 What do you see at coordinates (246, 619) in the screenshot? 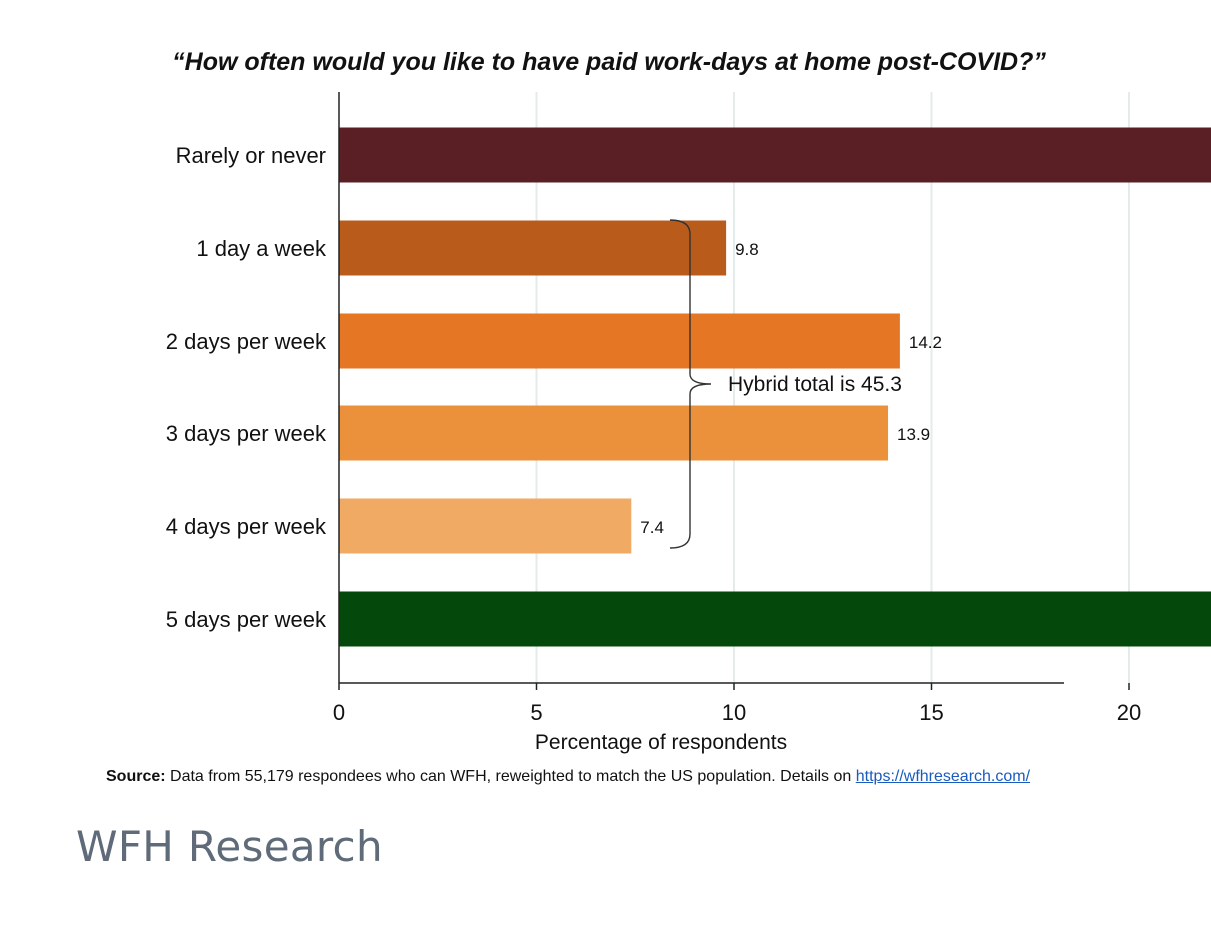
I see `category-label-5: 5 days per week` at bounding box center [246, 619].